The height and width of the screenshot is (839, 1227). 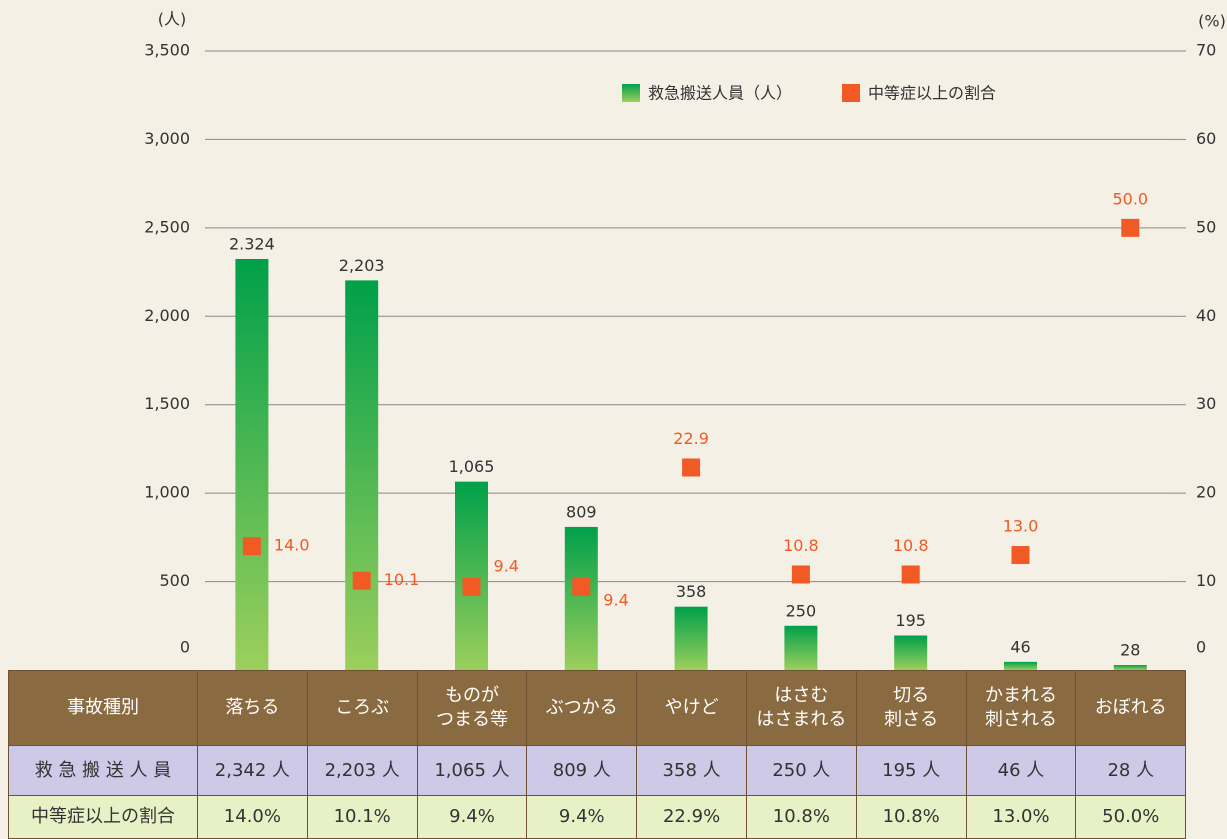 I want to click on y-tick-label: 500, so click(x=174, y=580).